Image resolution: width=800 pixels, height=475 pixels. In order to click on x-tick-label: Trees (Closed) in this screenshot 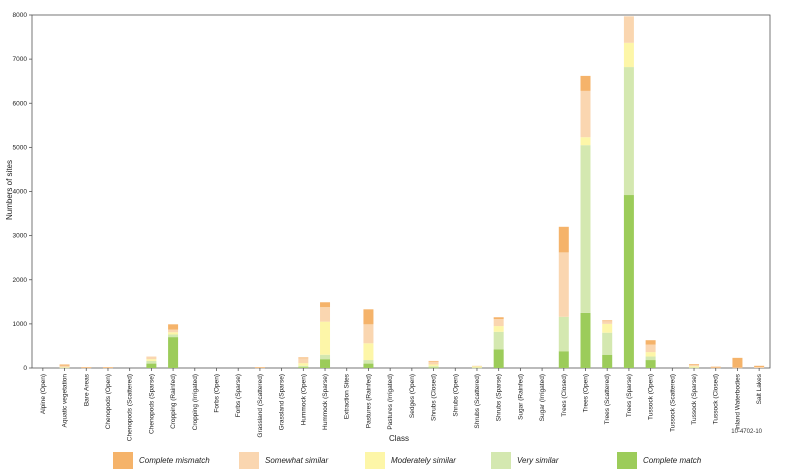, I will do `click(564, 395)`.